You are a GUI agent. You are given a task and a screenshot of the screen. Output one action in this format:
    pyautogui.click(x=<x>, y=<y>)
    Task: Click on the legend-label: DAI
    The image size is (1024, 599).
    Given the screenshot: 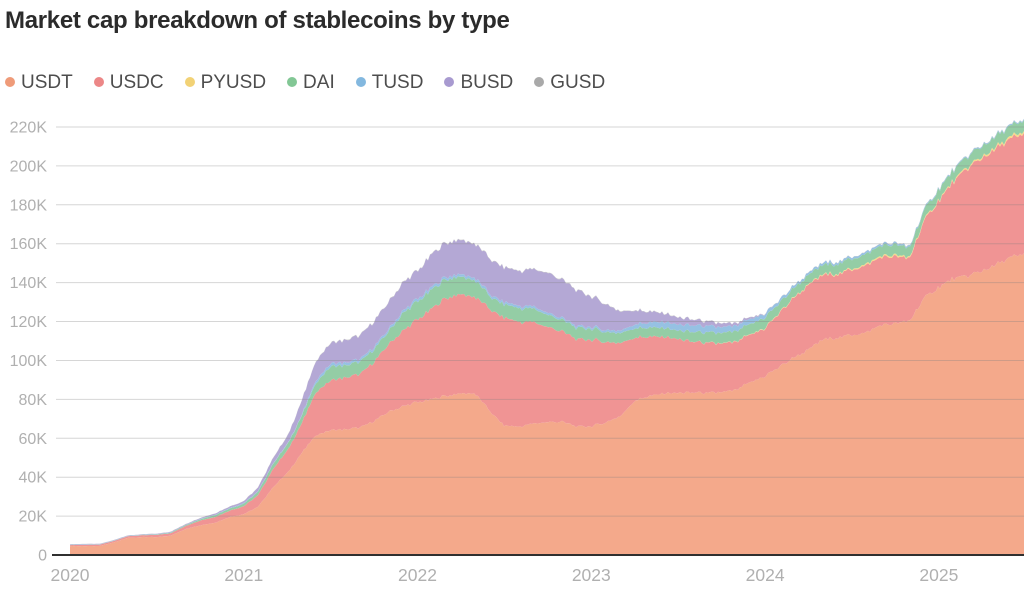 What is the action you would take?
    pyautogui.click(x=319, y=82)
    